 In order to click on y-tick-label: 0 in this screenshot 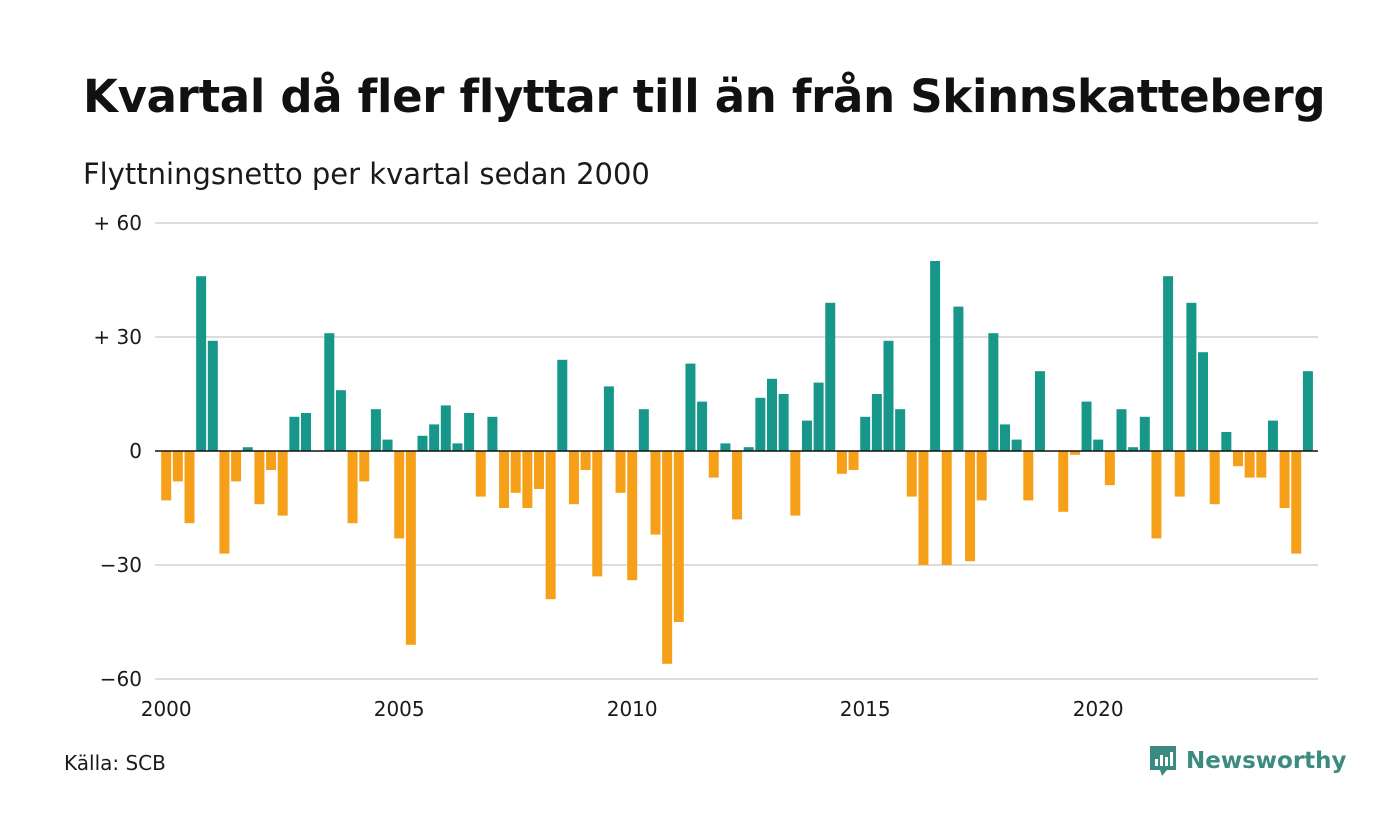, I will do `click(135, 451)`.